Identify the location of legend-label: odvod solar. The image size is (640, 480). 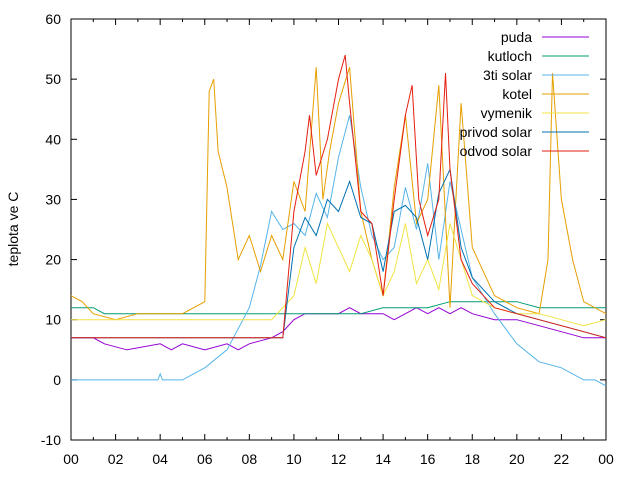
(496, 151).